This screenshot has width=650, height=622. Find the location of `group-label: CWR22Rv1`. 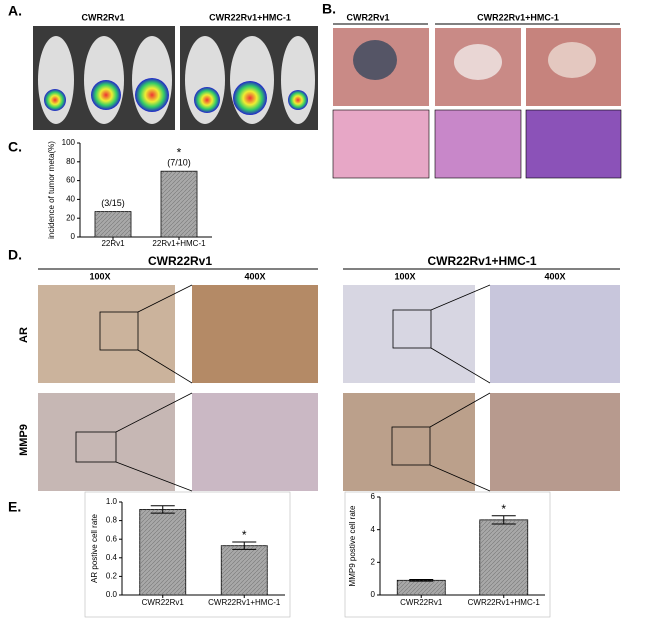

group-label: CWR22Rv1 is located at coordinates (180, 261).